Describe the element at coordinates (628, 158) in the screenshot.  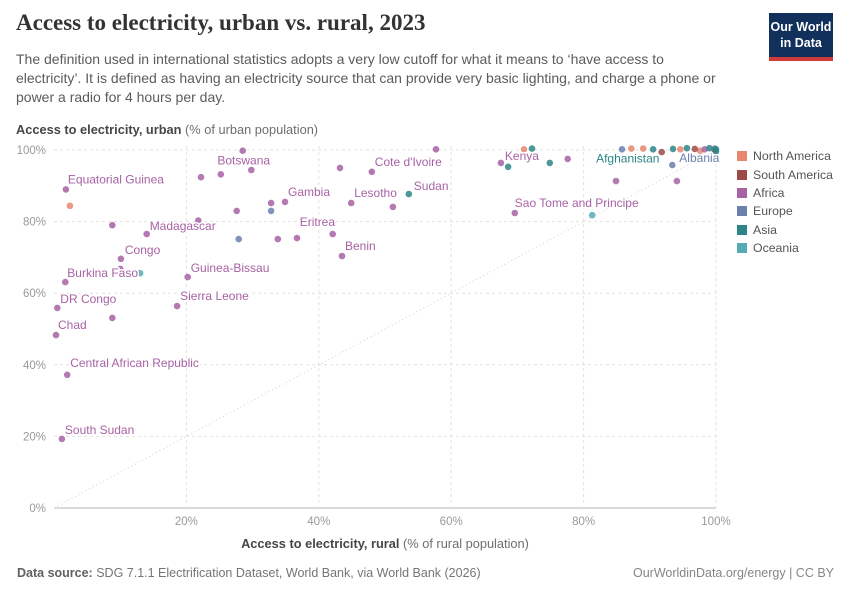
I see `country-label: Afghanistan` at that location.